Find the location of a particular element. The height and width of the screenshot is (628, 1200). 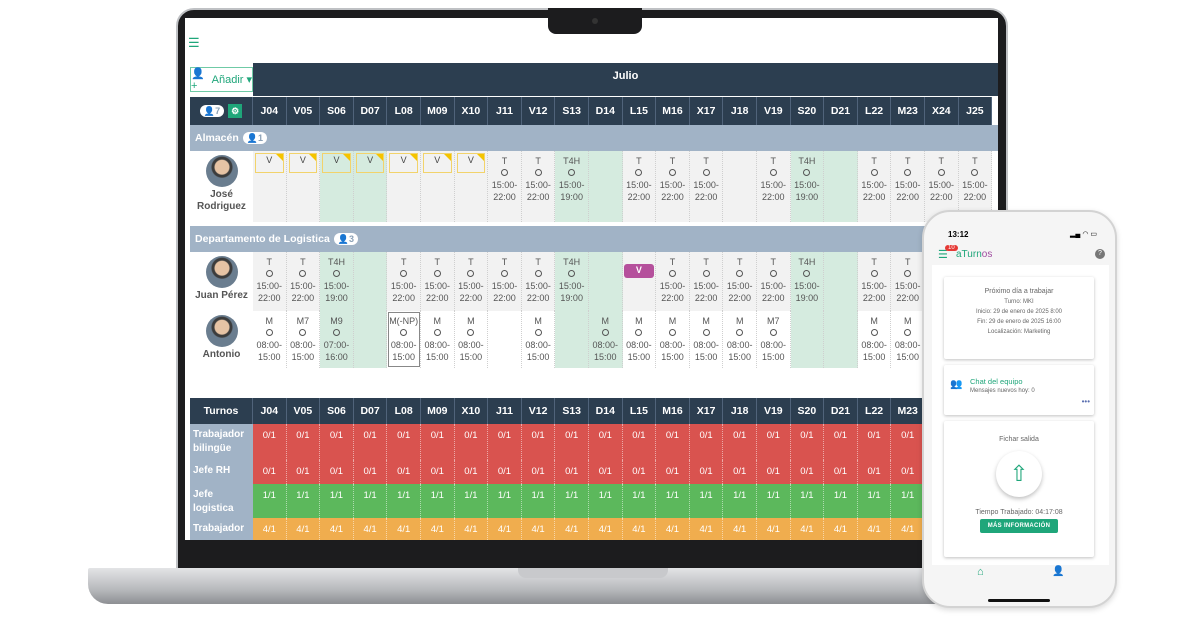

shift-cell: M9 07:00-16:00 is located at coordinates (337, 339).